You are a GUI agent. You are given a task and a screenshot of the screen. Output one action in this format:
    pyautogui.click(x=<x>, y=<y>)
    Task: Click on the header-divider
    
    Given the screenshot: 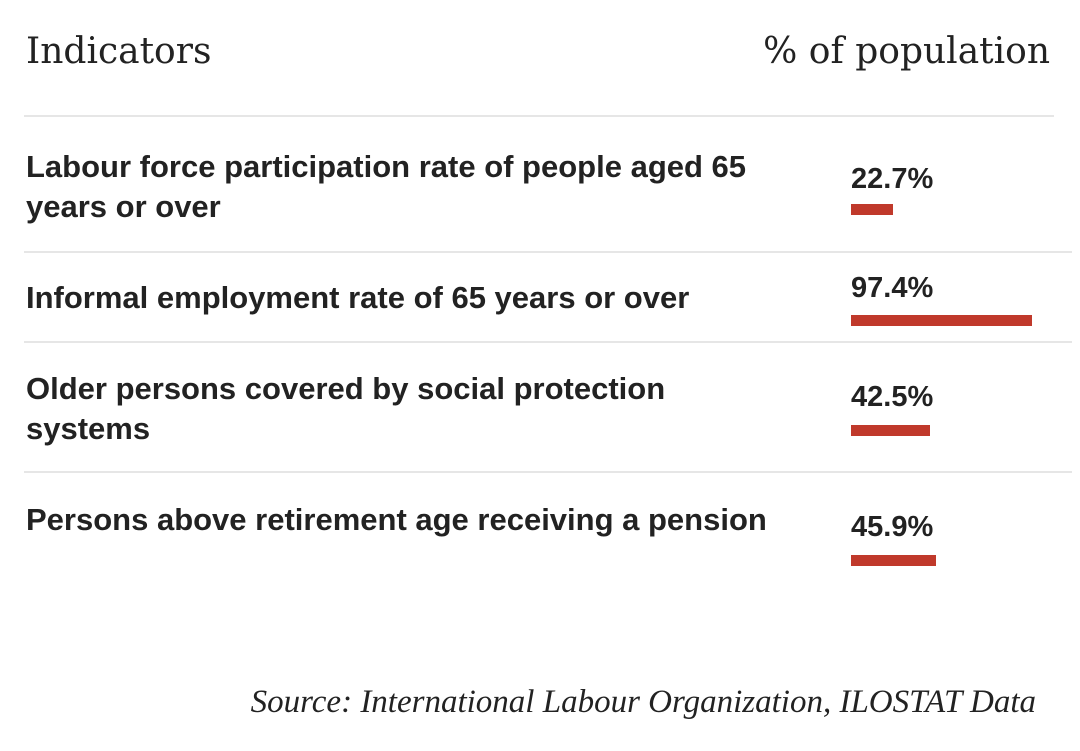 What is the action you would take?
    pyautogui.click(x=539, y=116)
    